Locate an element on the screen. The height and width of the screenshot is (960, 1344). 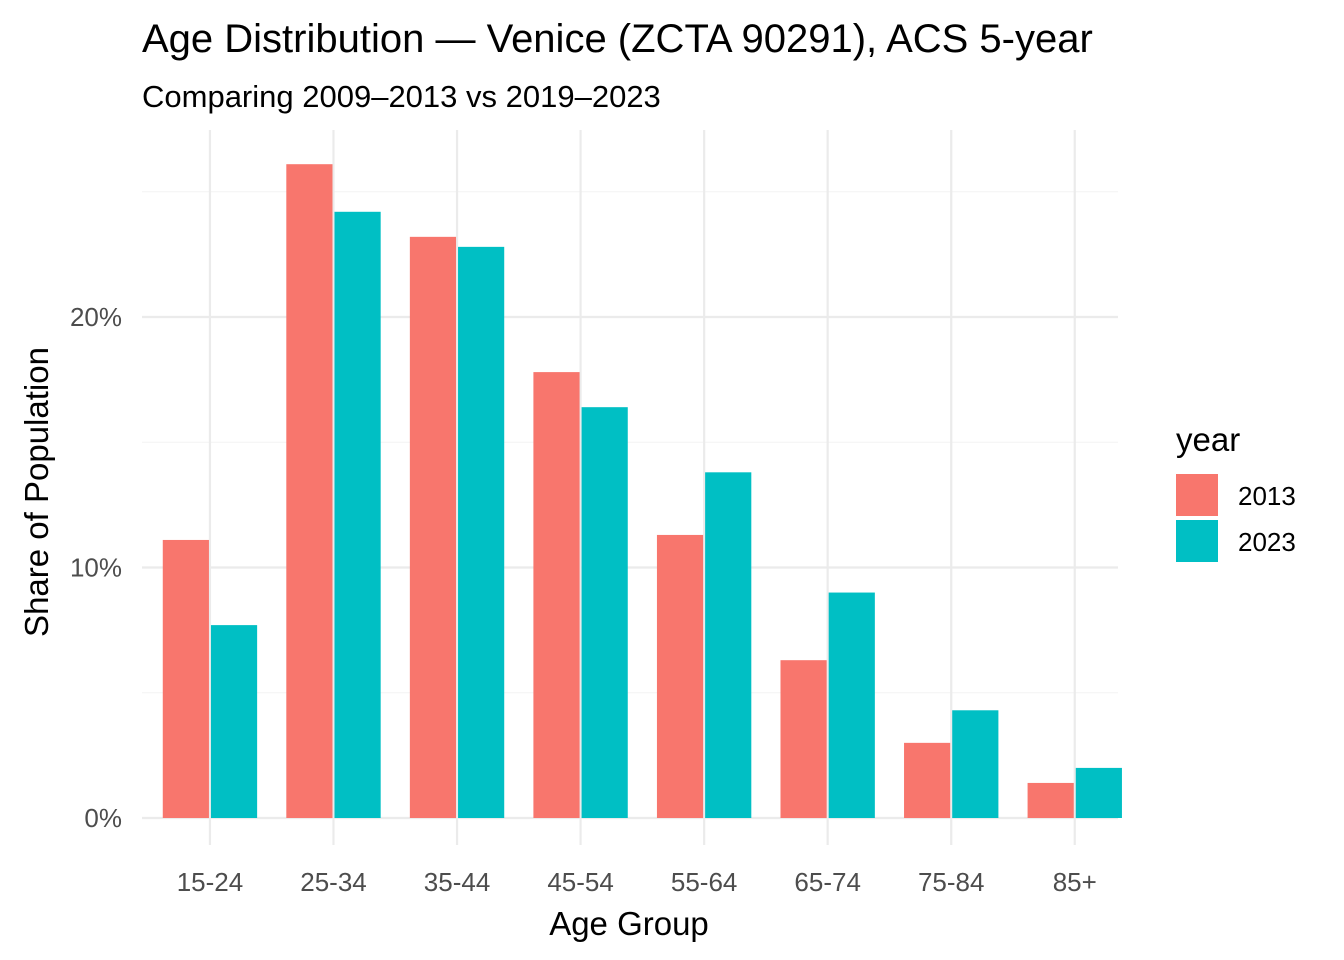
x-axis-title: Age Group is located at coordinates (629, 923).